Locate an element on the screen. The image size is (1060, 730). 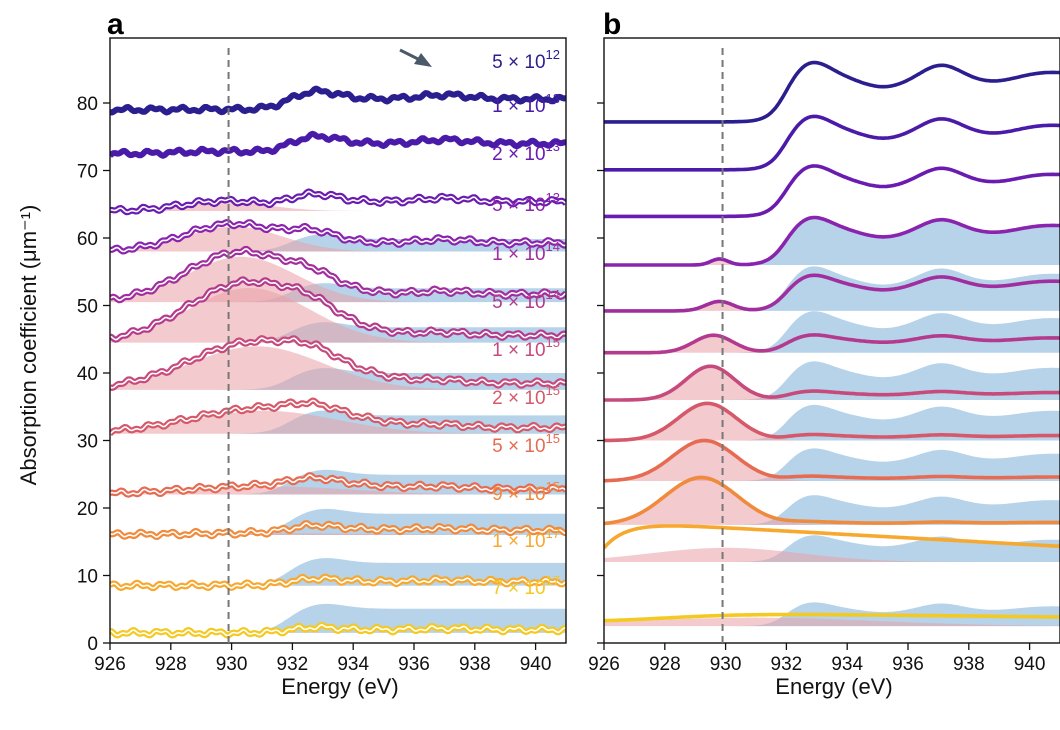
y-tick-label: 30 is located at coordinates (87, 442).